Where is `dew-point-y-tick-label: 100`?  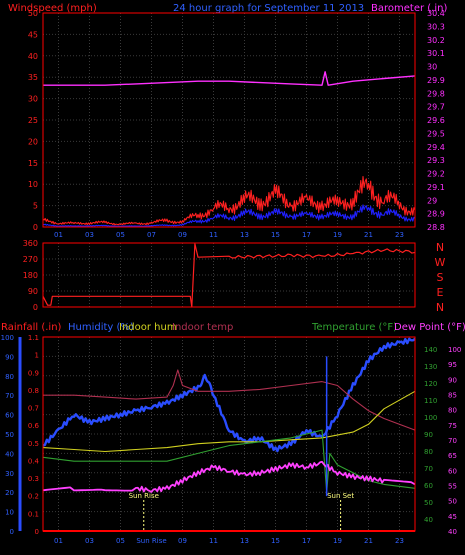
dew-point-y-tick-label: 100 is located at coordinates (454, 350).